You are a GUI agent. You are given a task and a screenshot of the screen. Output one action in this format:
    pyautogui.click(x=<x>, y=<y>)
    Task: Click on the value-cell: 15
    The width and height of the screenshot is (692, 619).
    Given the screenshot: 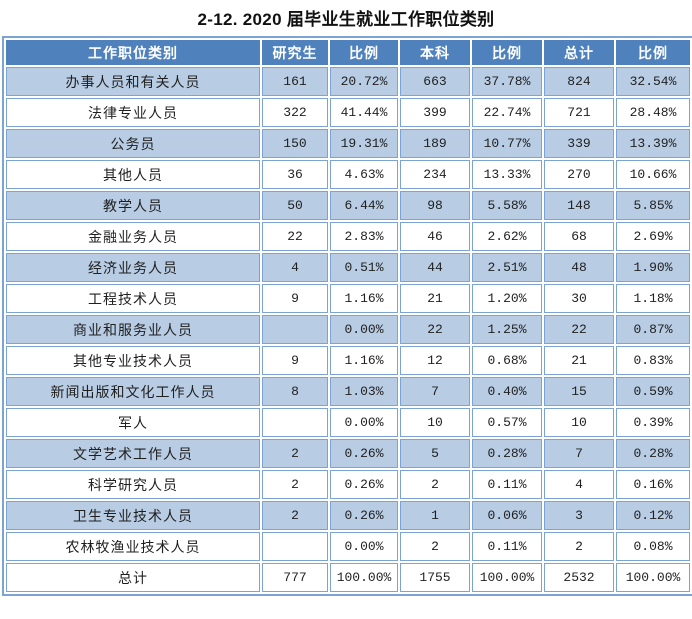 What is the action you would take?
    pyautogui.click(x=579, y=391)
    